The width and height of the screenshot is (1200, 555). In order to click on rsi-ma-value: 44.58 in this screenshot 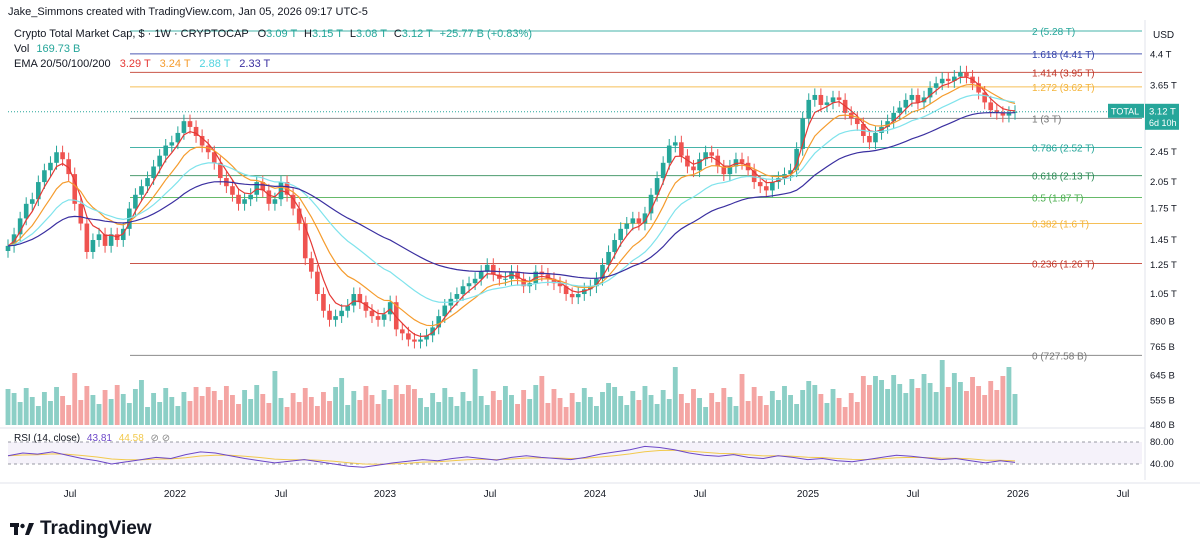, I will do `click(131, 438)`.